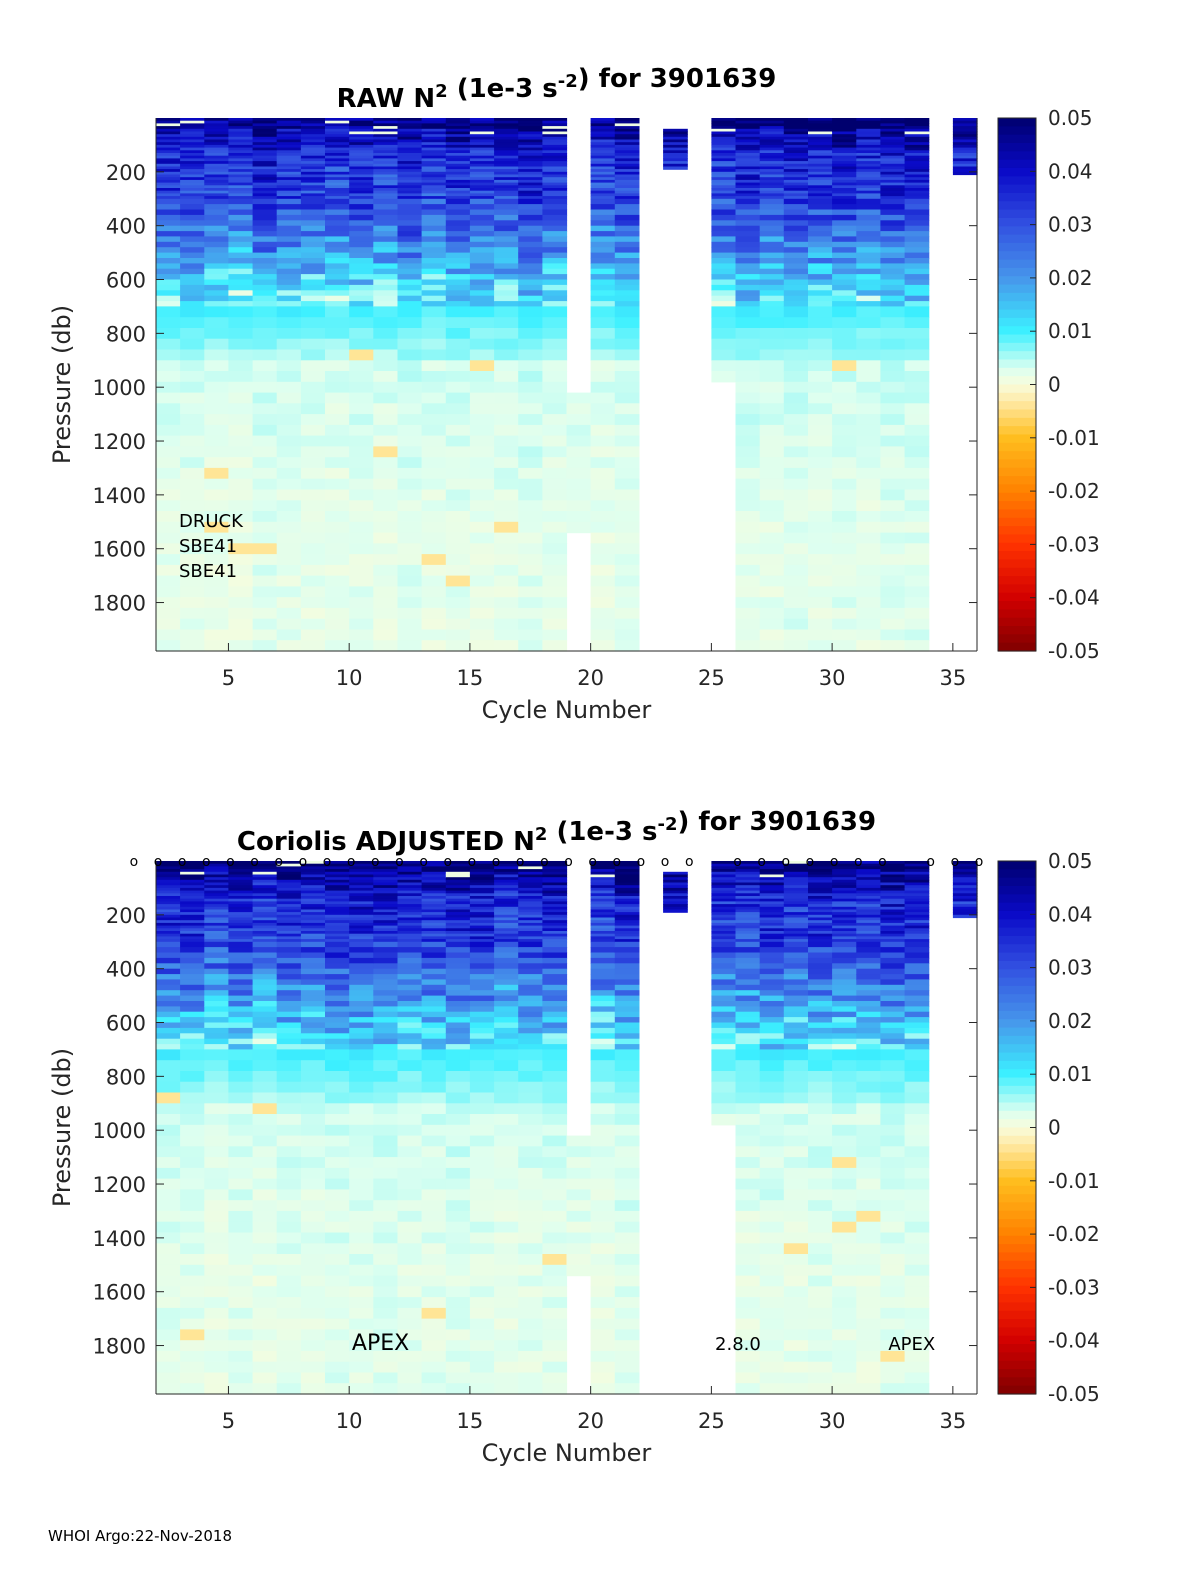 This screenshot has height=1575, width=1200. Describe the element at coordinates (858, 862) in the screenshot. I see `qc-marker: o` at that location.